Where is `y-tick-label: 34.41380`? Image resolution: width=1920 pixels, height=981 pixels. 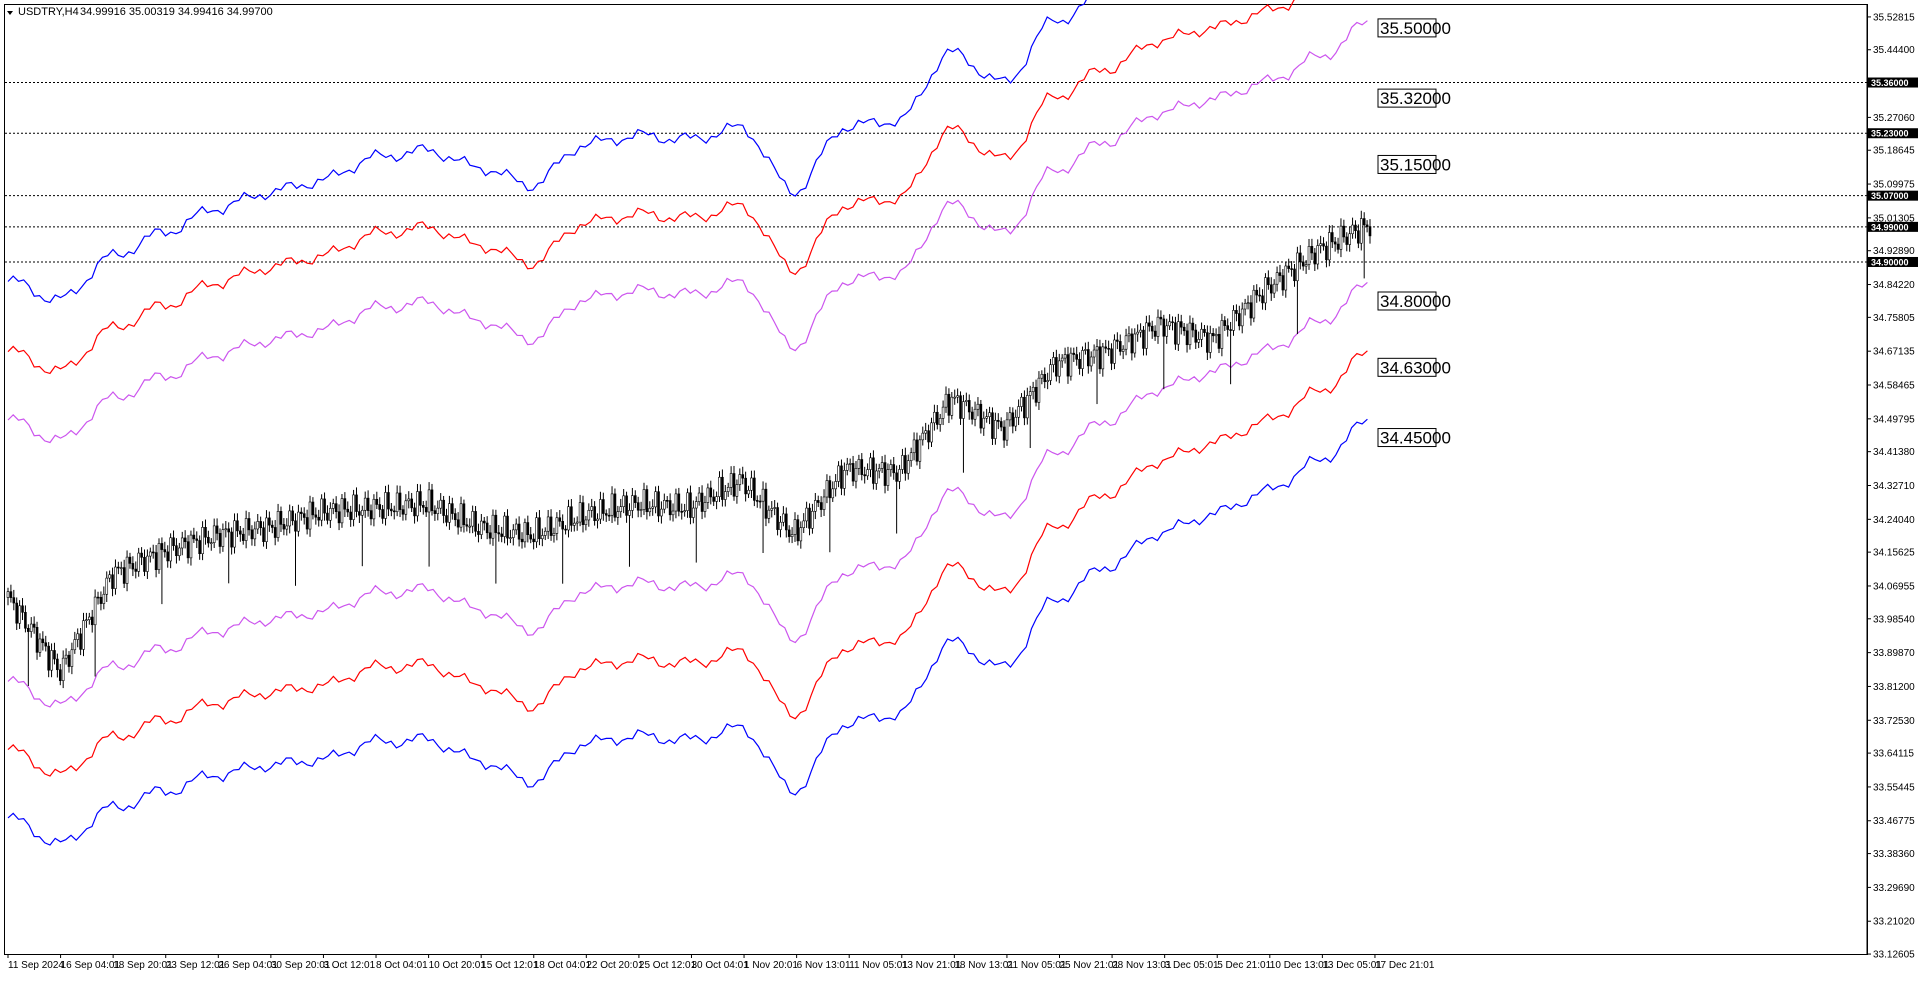 y-tick-label: 34.41380 is located at coordinates (1894, 452).